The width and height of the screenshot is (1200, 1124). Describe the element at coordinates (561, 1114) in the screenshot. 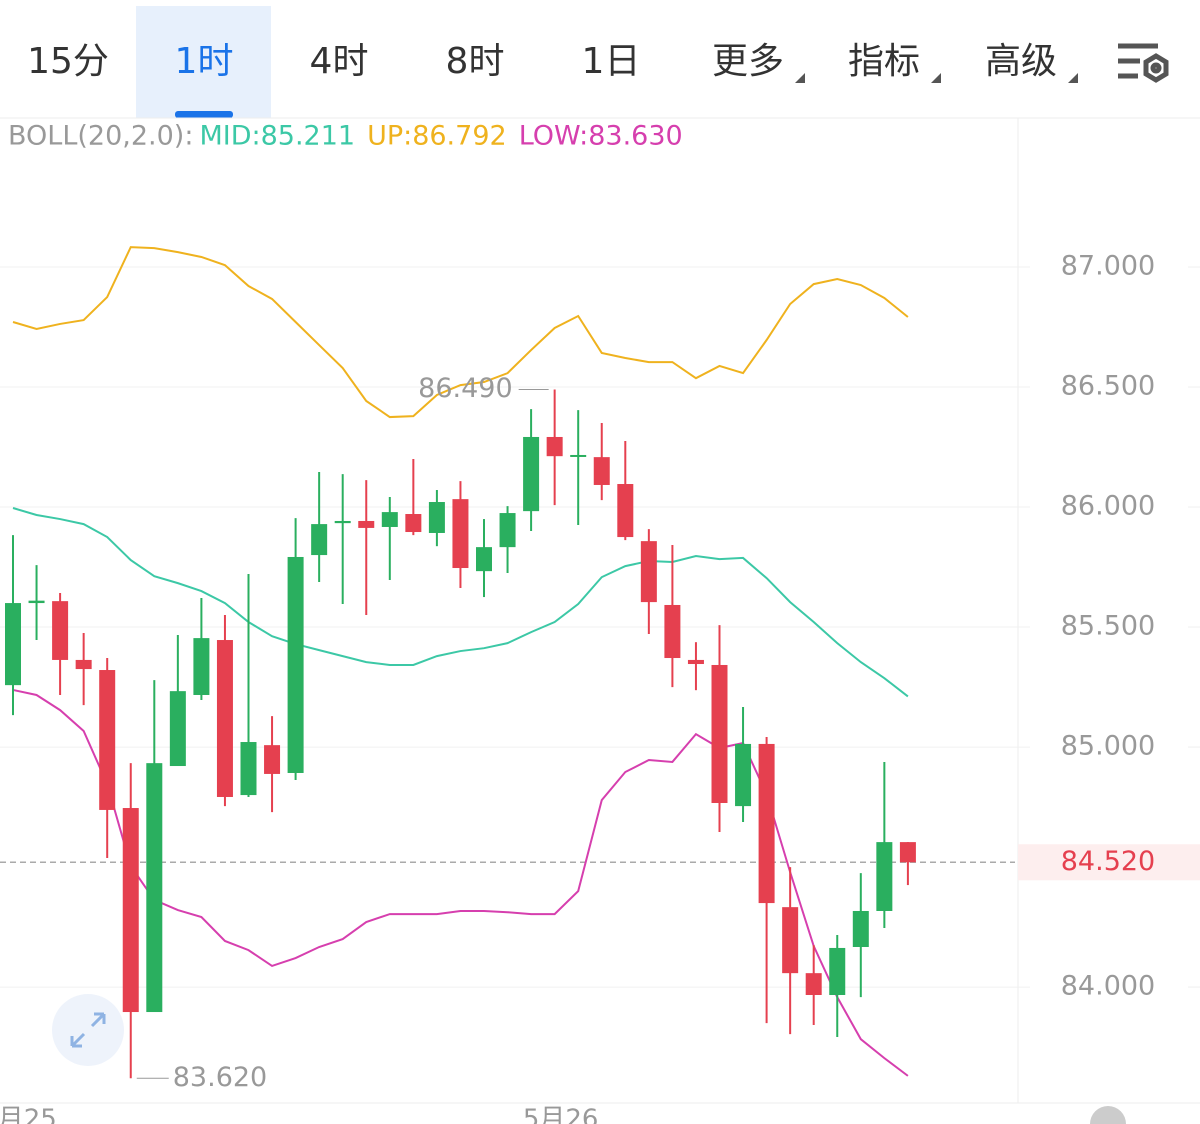

I see `x-tick-label: 5月26` at that location.